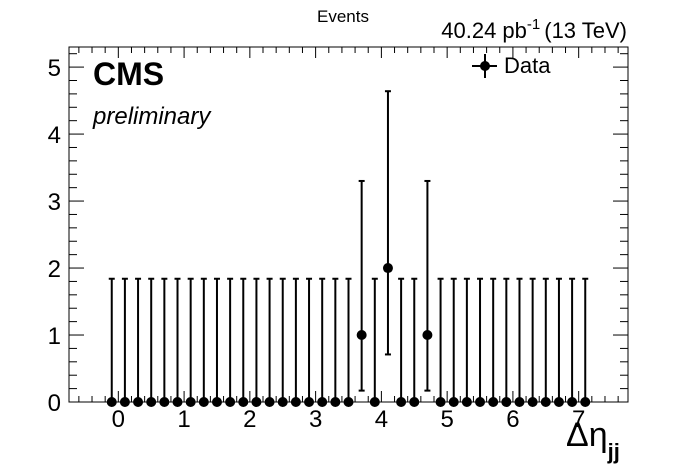  What do you see at coordinates (315, 419) in the screenshot?
I see `x-tick-label: 3` at bounding box center [315, 419].